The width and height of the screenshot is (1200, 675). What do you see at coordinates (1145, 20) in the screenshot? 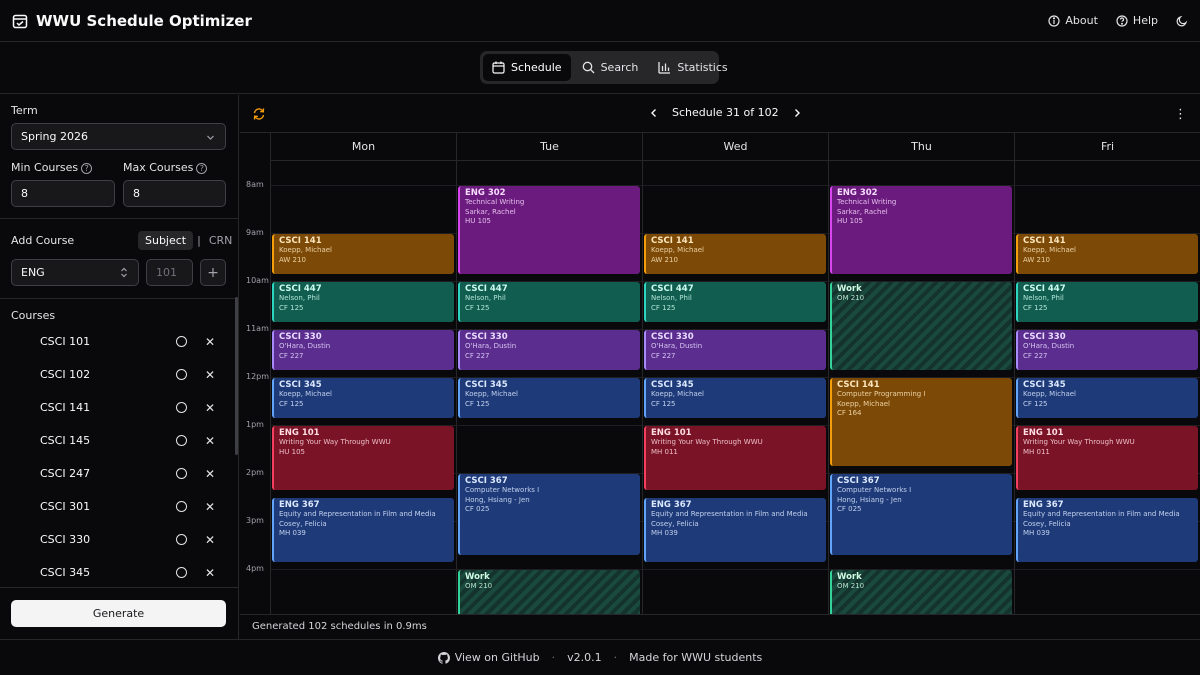
I see `help-label: Help` at bounding box center [1145, 20].